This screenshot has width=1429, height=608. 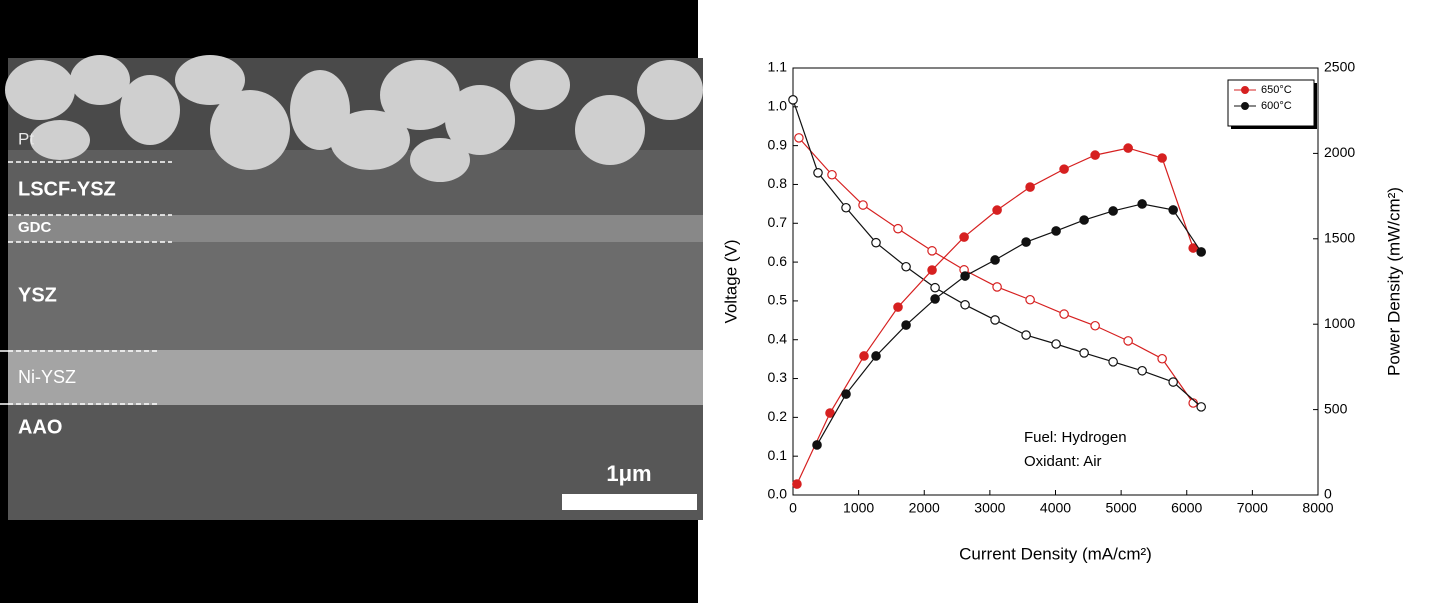 What do you see at coordinates (628, 473) in the screenshot?
I see `scale-bar-label: 1μm` at bounding box center [628, 473].